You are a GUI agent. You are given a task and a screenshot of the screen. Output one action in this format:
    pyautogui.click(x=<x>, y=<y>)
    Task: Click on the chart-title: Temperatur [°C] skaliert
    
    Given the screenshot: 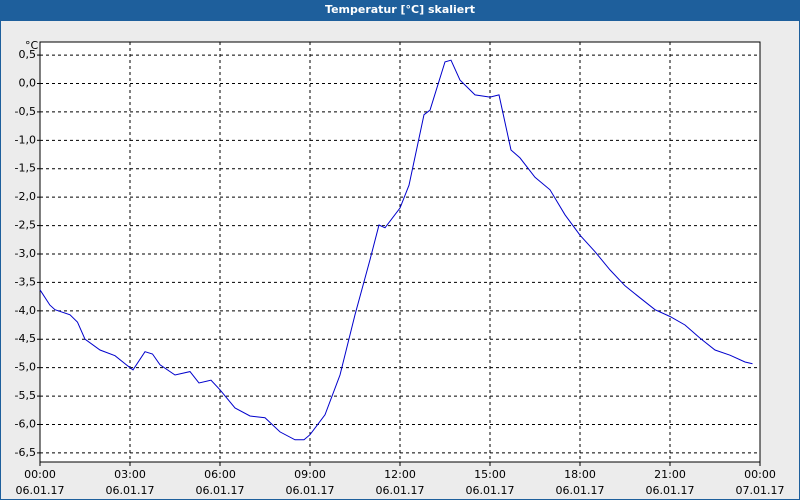 What is the action you would take?
    pyautogui.click(x=400, y=9)
    